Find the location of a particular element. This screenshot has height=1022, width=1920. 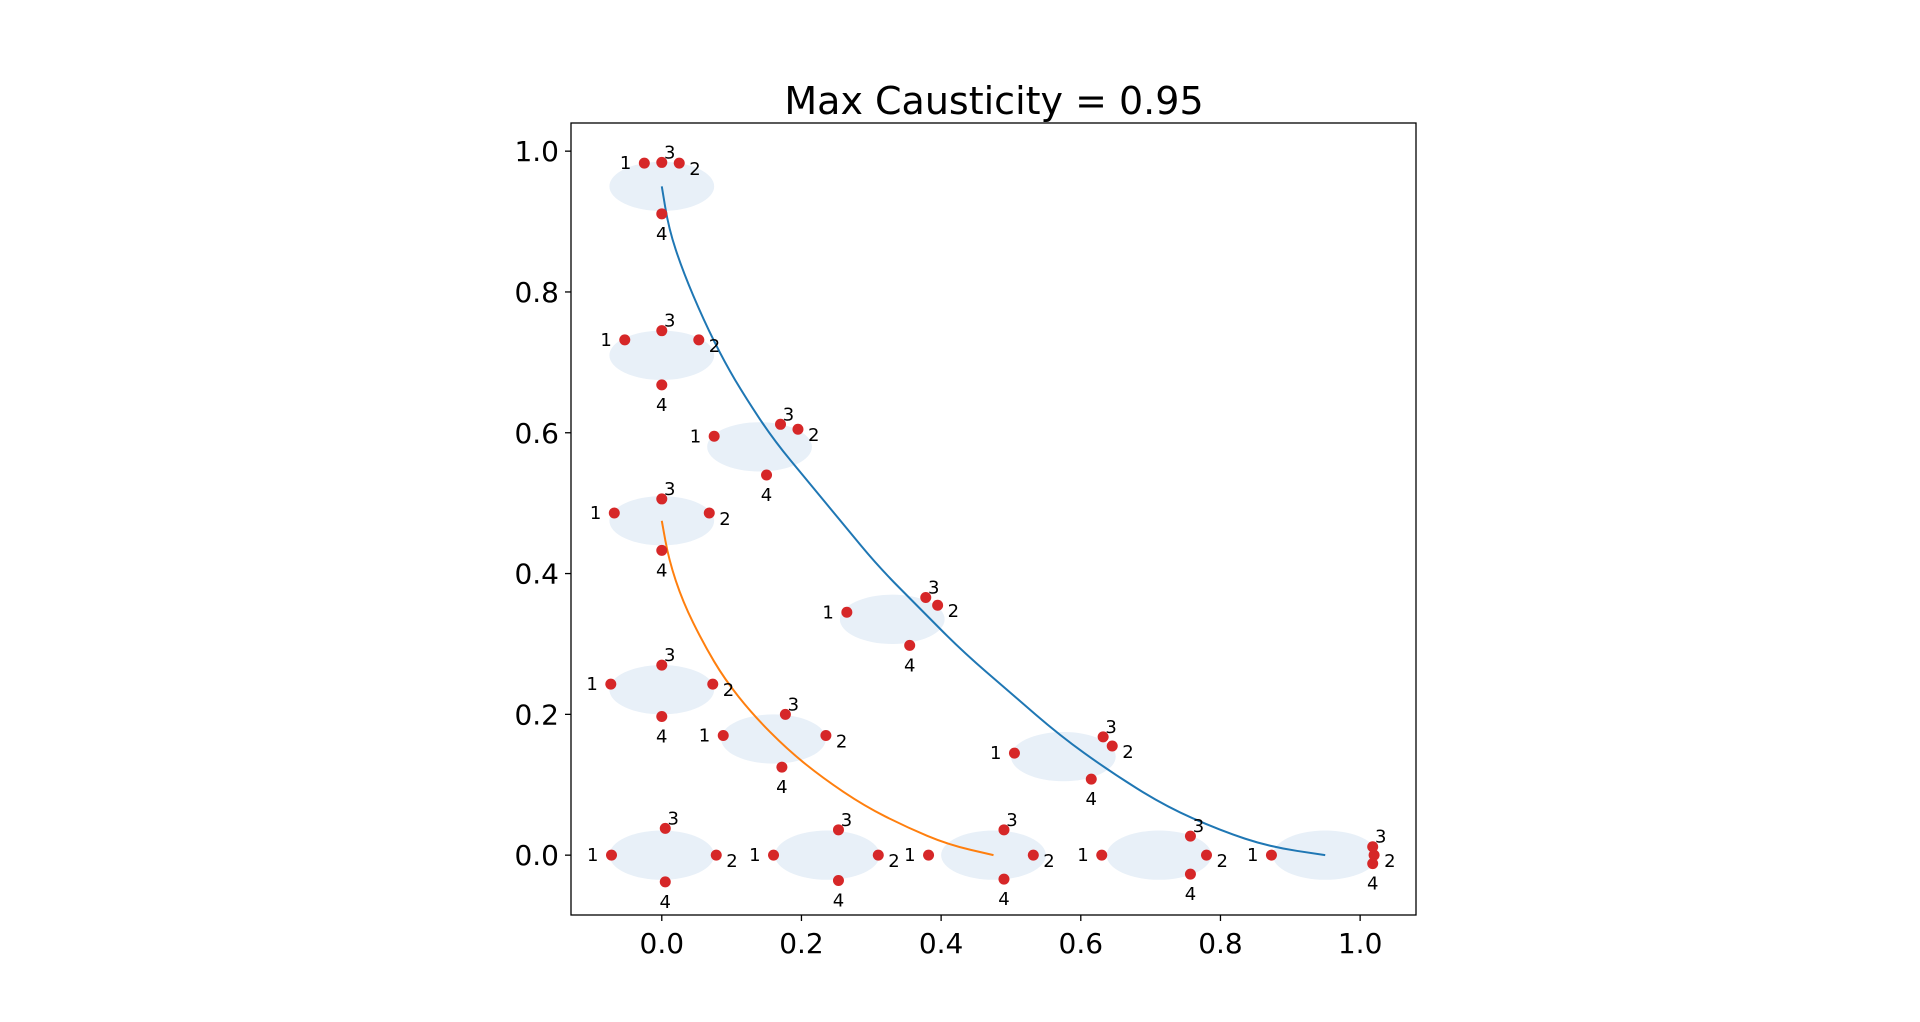

y-tick-label: 0.8 is located at coordinates (536, 292).